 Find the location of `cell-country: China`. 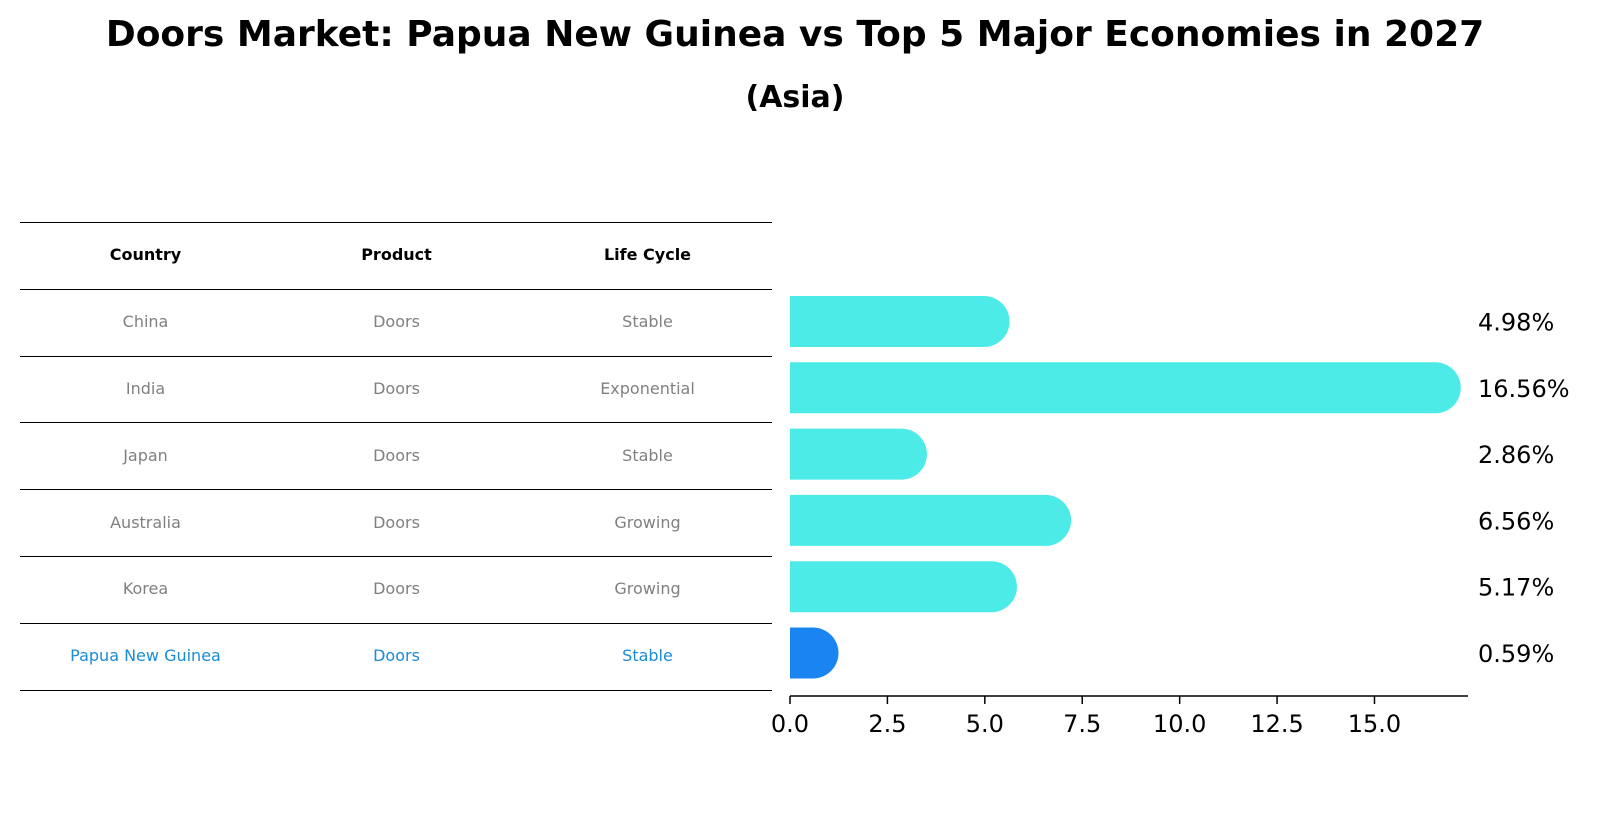

cell-country: China is located at coordinates (145, 322).